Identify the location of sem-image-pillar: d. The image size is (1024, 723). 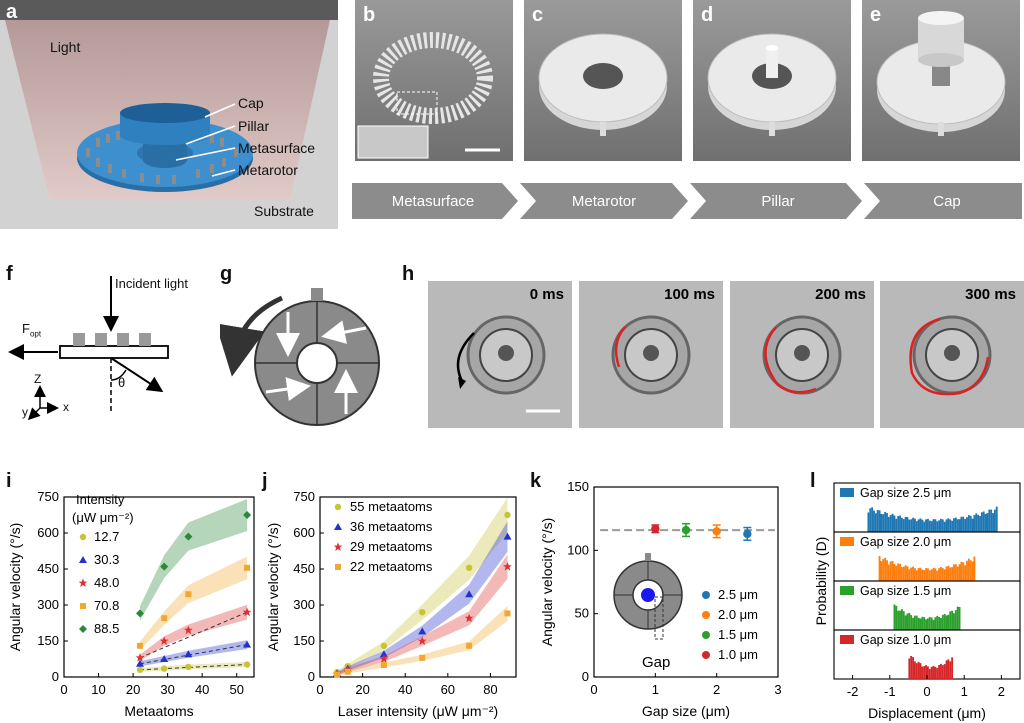
(772, 80).